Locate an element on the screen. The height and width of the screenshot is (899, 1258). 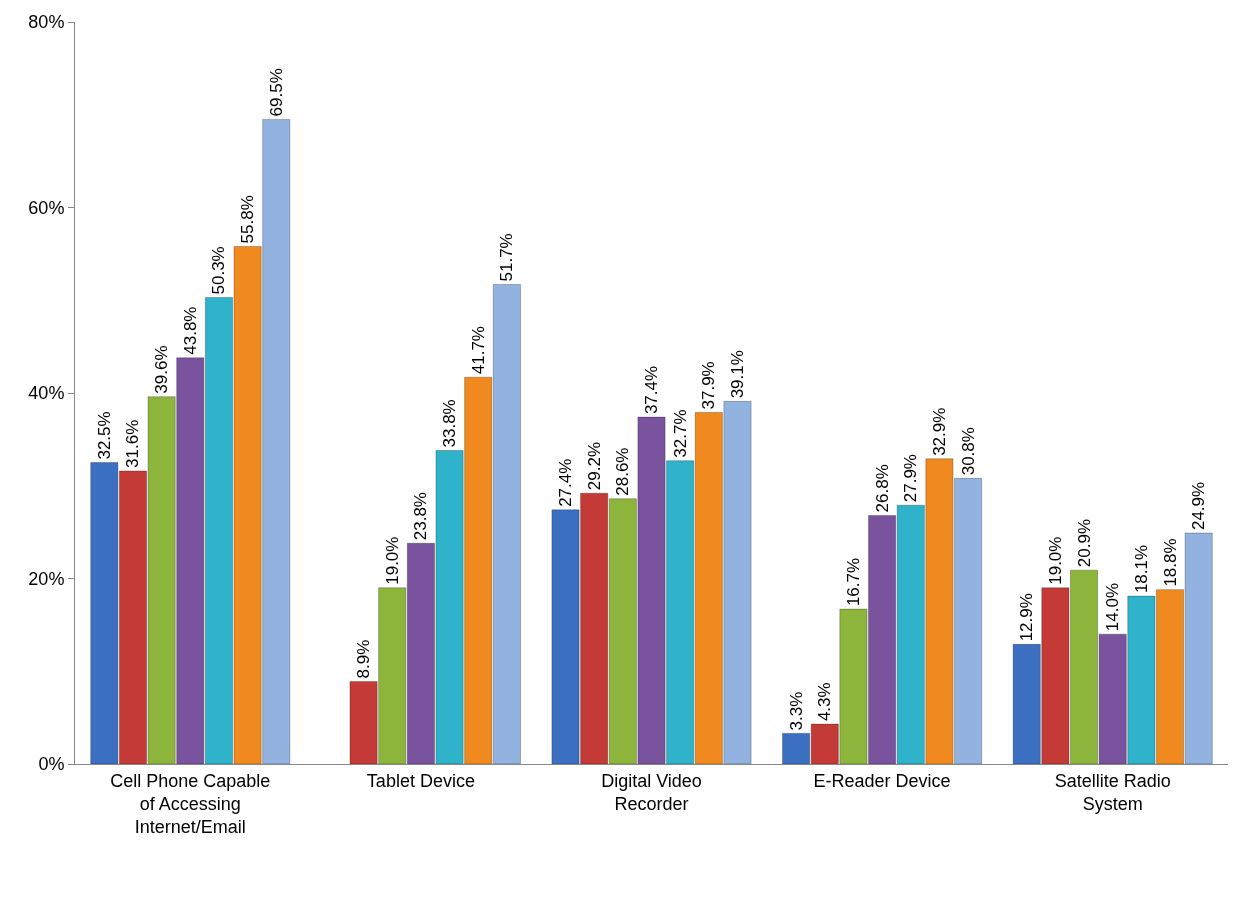
data-label: 8.9% is located at coordinates (364, 659).